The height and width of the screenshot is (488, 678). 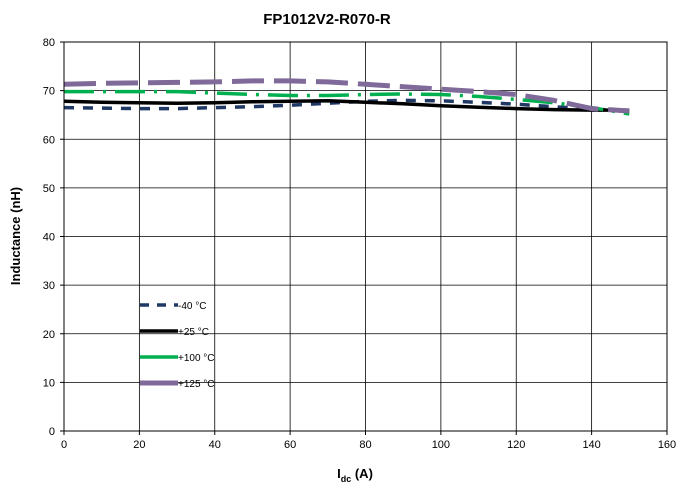 What do you see at coordinates (49, 383) in the screenshot?
I see `y-tick-label: 10` at bounding box center [49, 383].